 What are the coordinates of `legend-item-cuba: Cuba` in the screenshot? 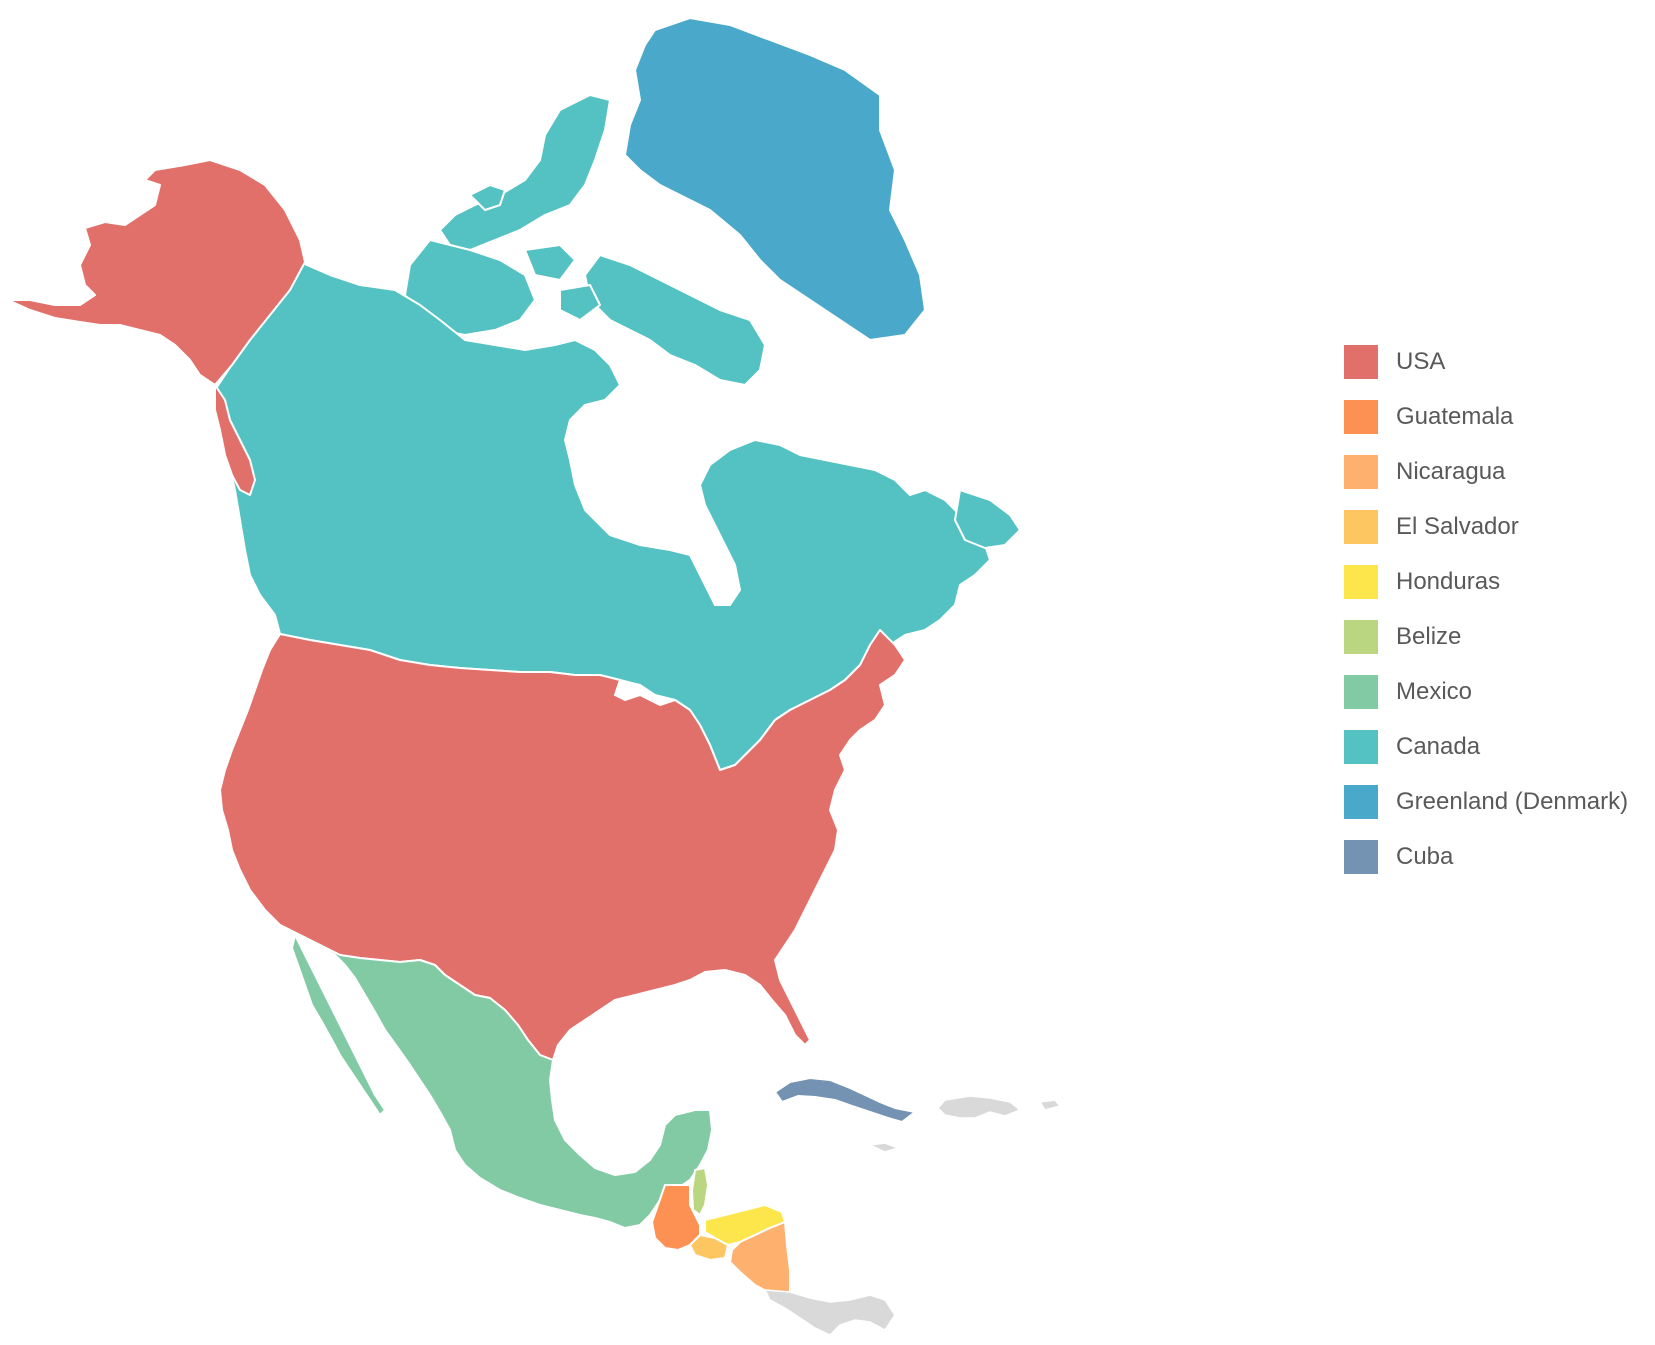 It's located at (1494, 856).